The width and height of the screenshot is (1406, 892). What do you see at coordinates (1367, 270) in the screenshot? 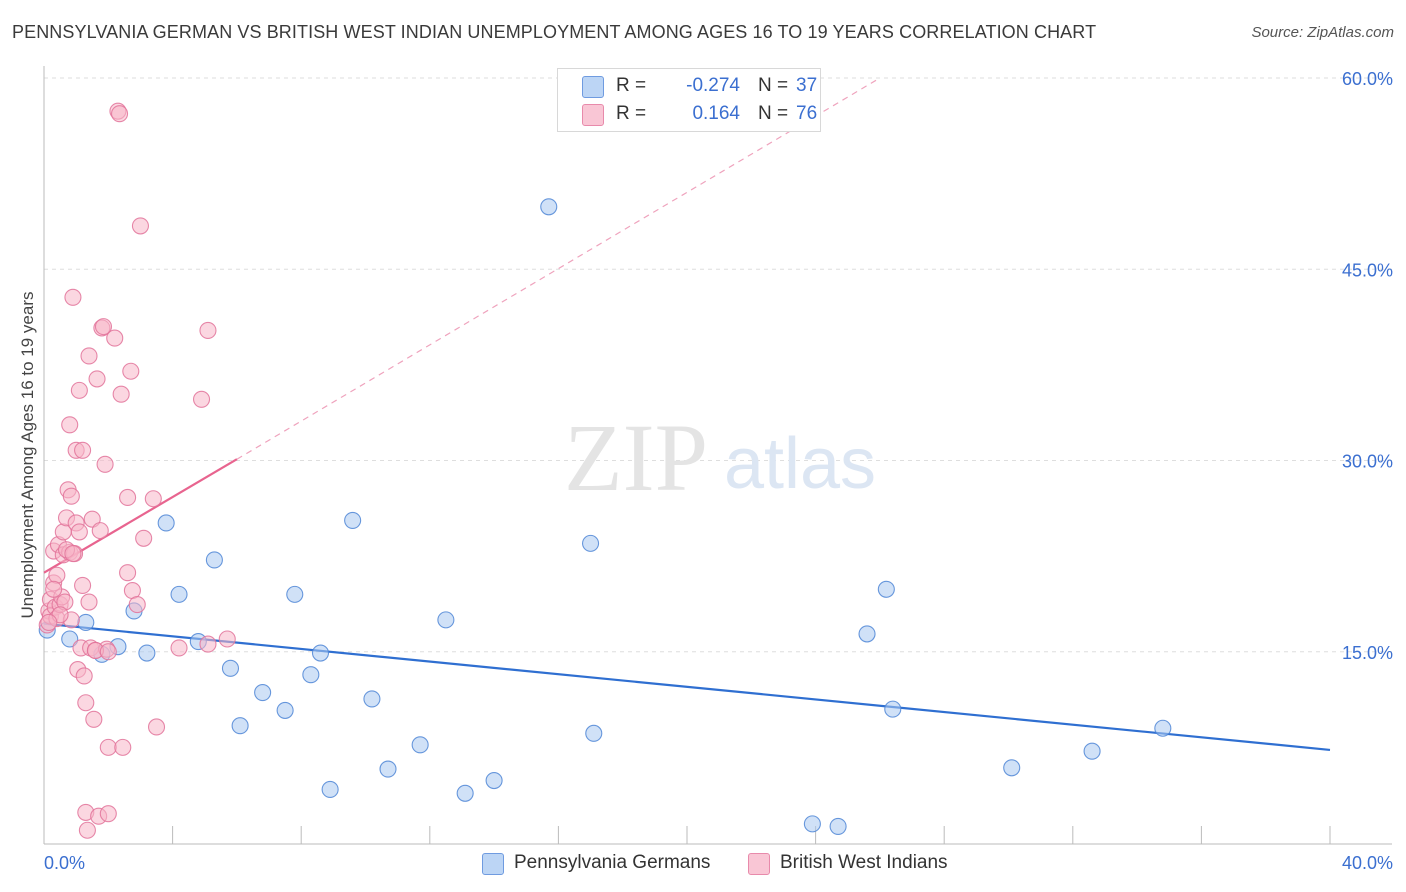
I see `y-tick-label: 45.0%` at bounding box center [1367, 270].